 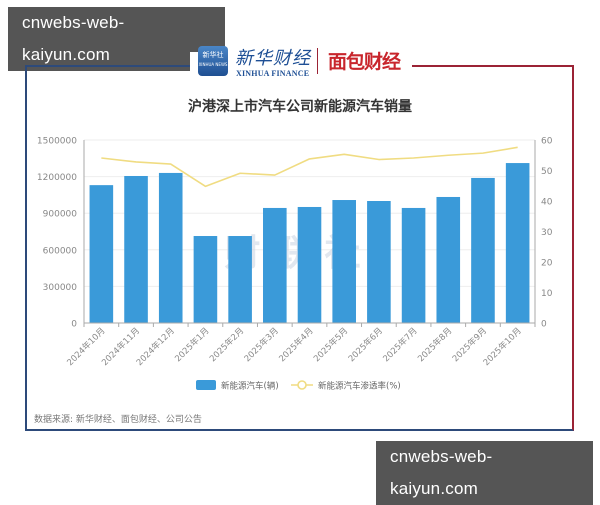 I want to click on xinhua-finance-logo-en: XINHUA FINANCE, so click(x=273, y=73).